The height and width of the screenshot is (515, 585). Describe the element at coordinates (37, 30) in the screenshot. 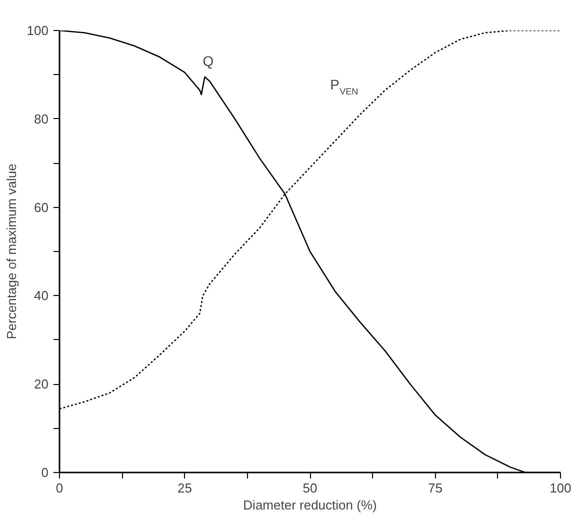

I see `y-tick-label: 100` at that location.